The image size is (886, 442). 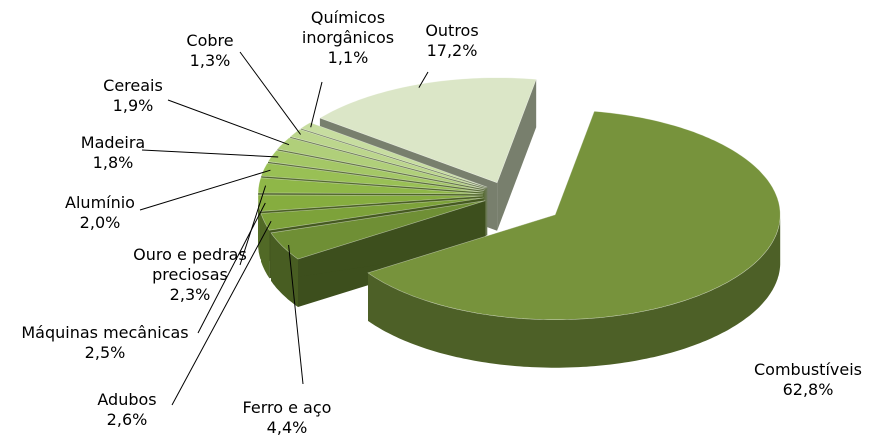 I want to click on slice, so click(x=378, y=253).